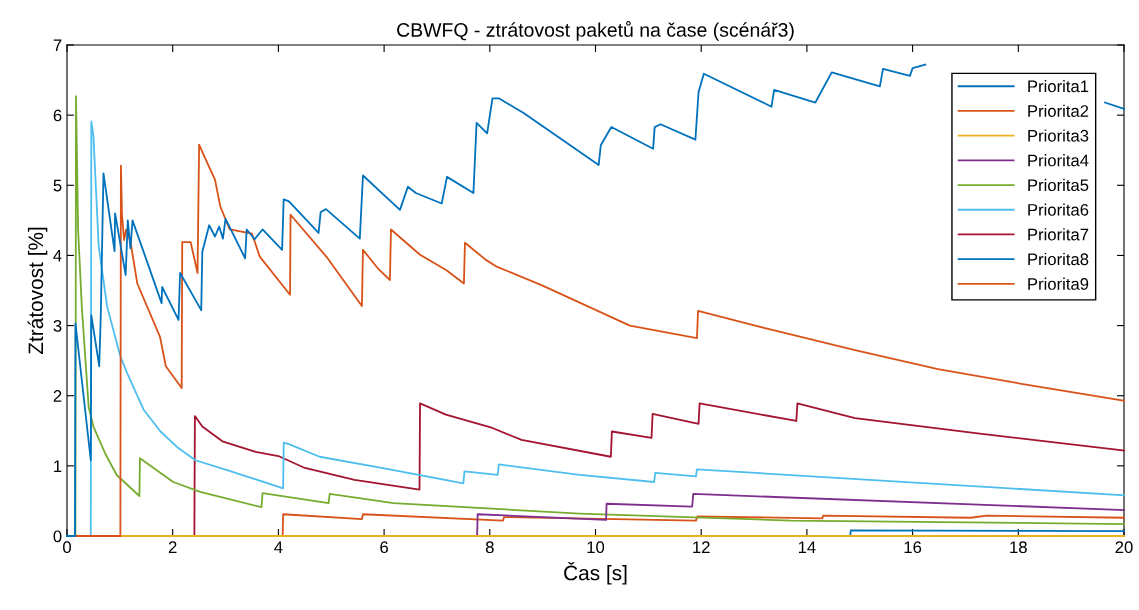  What do you see at coordinates (57, 536) in the screenshot?
I see `y-tick-label: 0` at bounding box center [57, 536].